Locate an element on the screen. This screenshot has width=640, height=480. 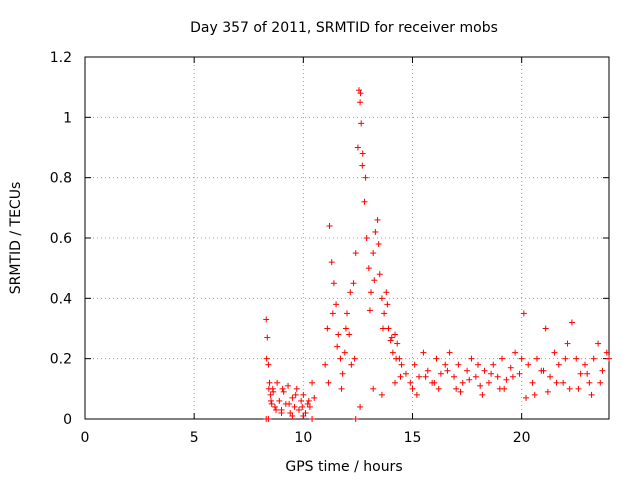
y-tick-label: 0.2 is located at coordinates (61, 360).